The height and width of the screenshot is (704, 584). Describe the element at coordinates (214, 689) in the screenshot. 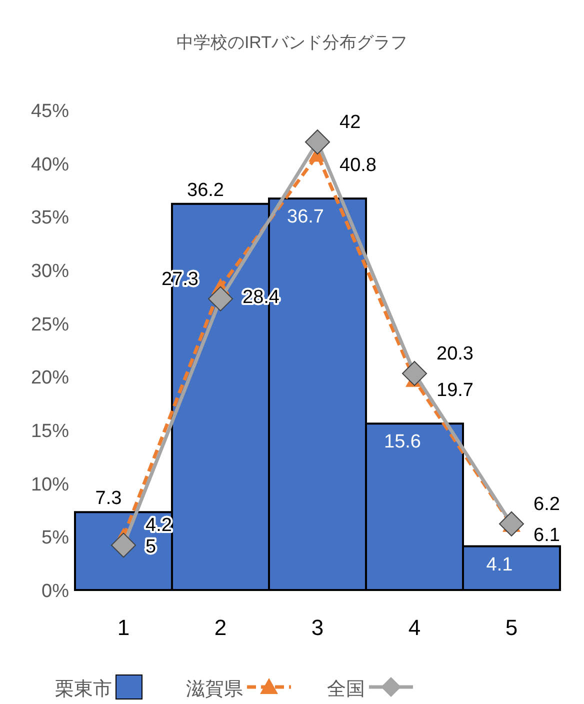

I see `legend-label: 滋賀県` at that location.